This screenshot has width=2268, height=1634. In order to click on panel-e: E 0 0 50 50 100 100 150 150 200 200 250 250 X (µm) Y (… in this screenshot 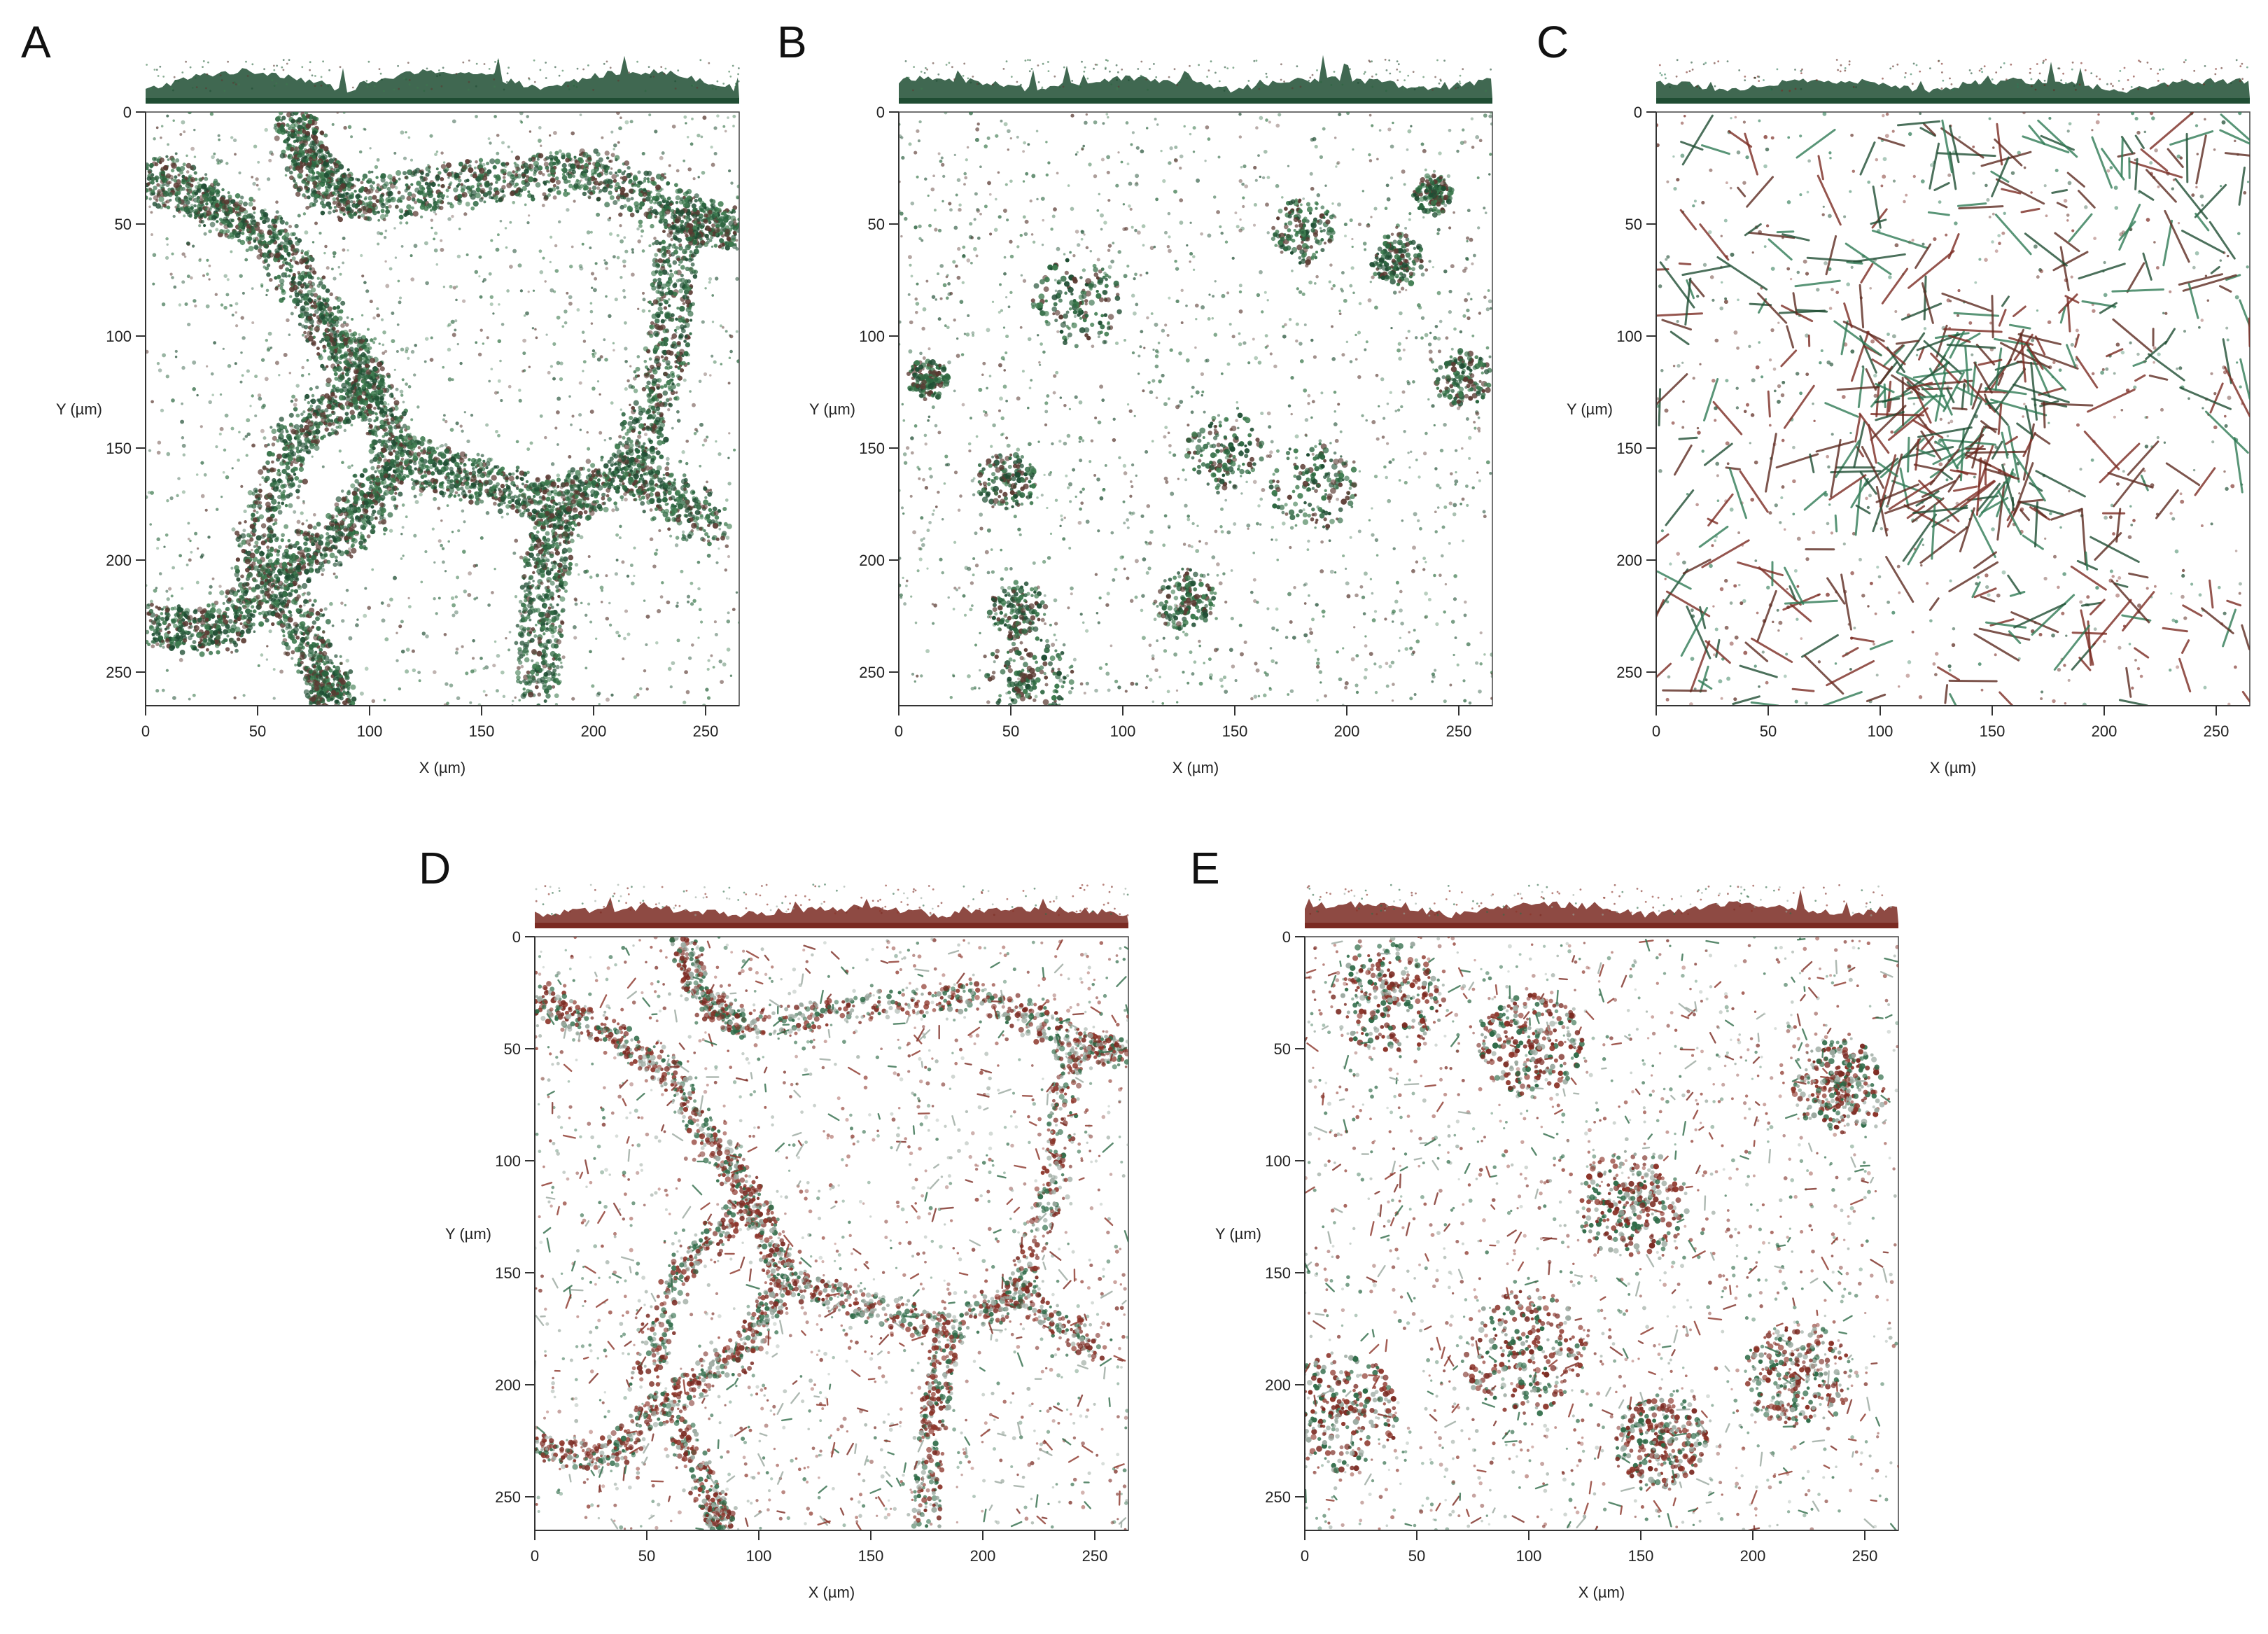, I will do `click(1544, 1222)`.